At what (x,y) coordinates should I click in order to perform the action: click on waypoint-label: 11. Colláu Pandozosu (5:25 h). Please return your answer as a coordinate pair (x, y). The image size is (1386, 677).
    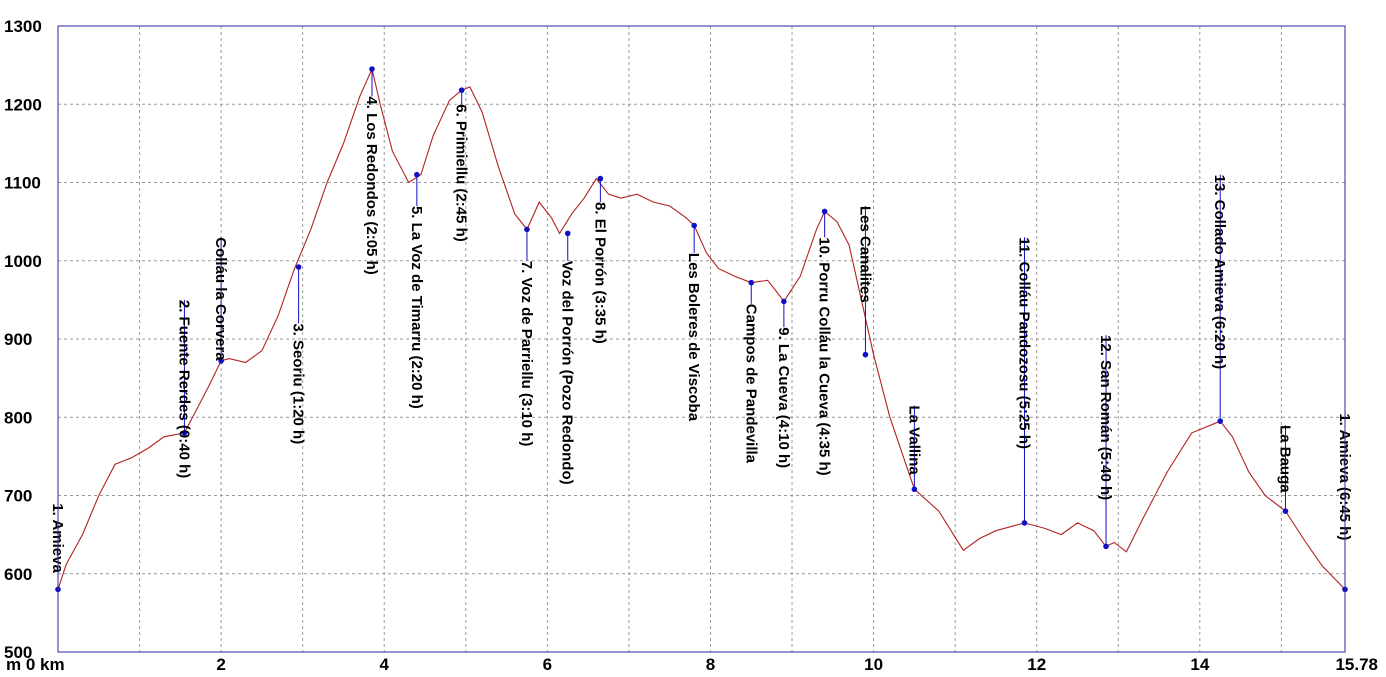
    Looking at the image, I should click on (1023, 343).